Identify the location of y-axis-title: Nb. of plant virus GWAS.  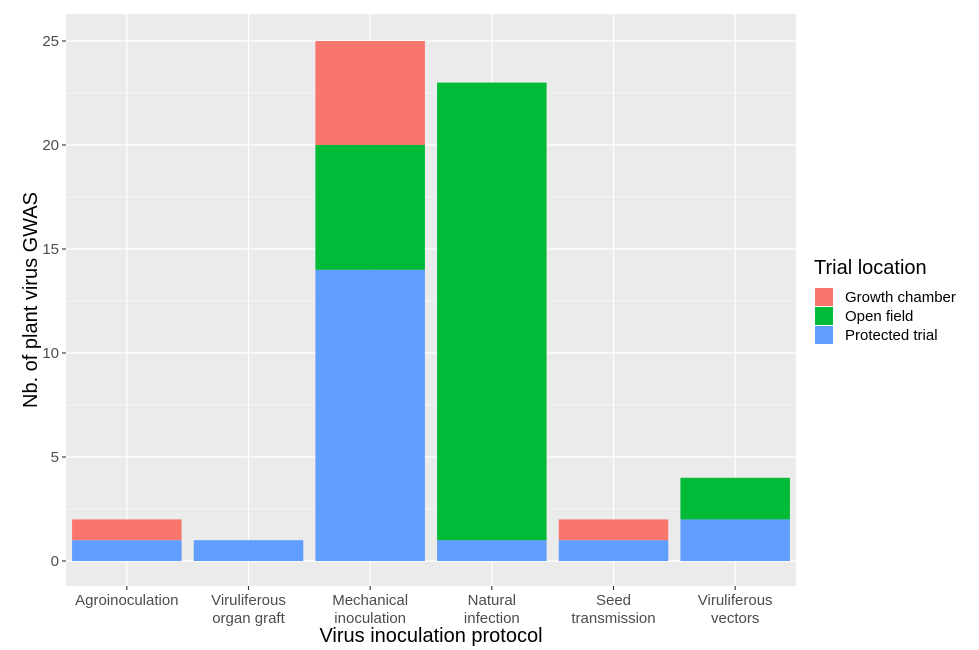
(31, 300).